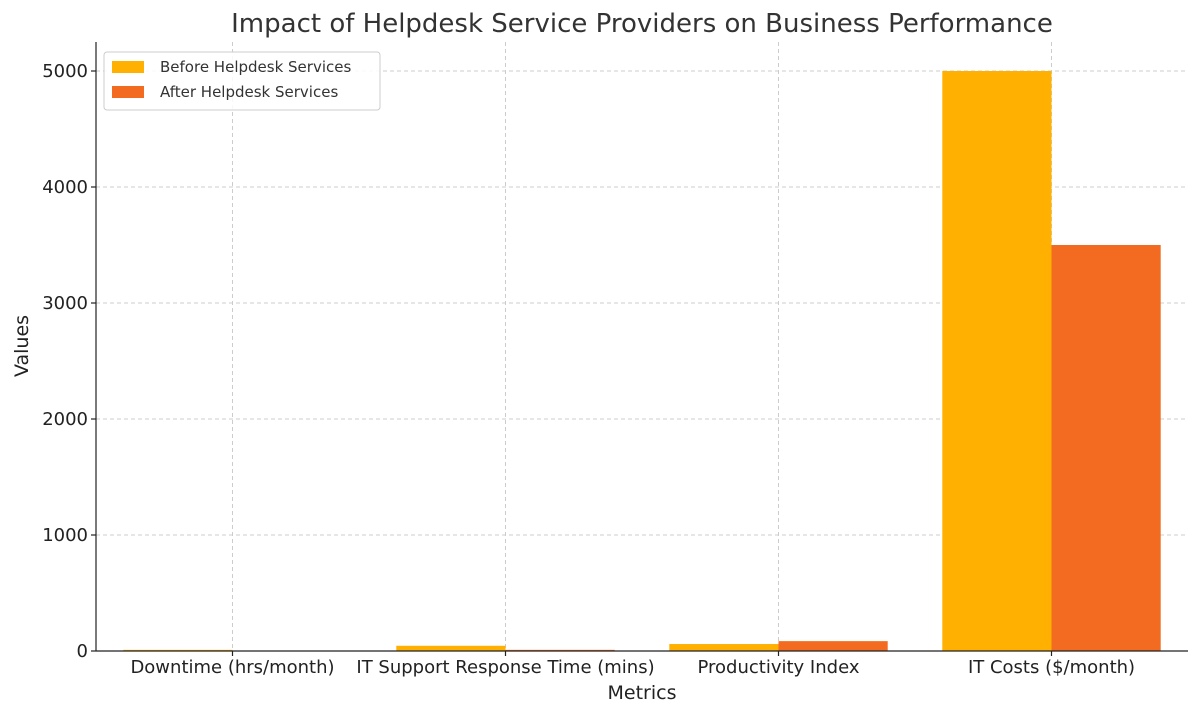 The image size is (1200, 716). I want to click on x-tick-label: IT Costs ($/month), so click(1051, 667).